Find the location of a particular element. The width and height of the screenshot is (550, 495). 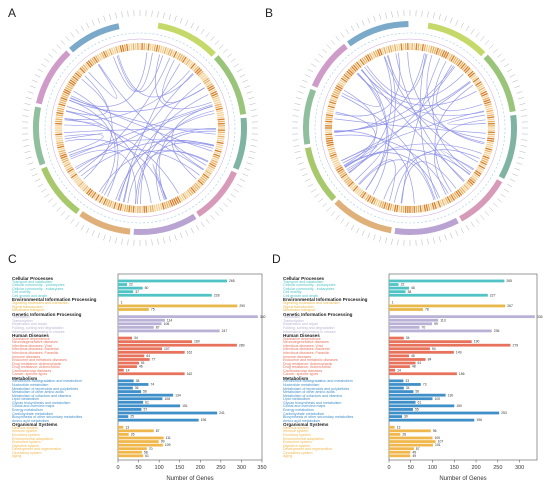

bar-value-label: 107 is located at coordinates (167, 349).